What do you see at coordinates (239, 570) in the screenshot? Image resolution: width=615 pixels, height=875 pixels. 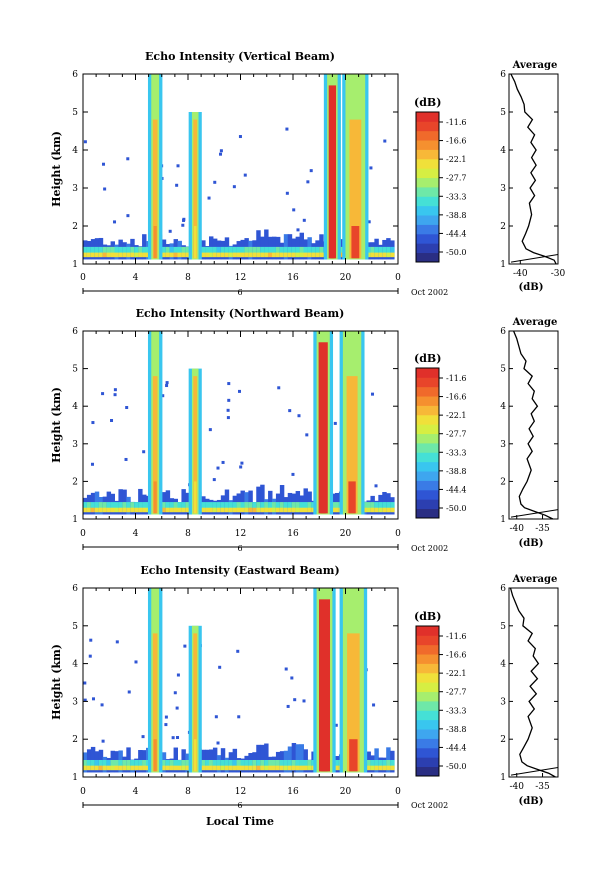 I see `panel-title: Echo Intensity (Eastward Beam)` at bounding box center [239, 570].